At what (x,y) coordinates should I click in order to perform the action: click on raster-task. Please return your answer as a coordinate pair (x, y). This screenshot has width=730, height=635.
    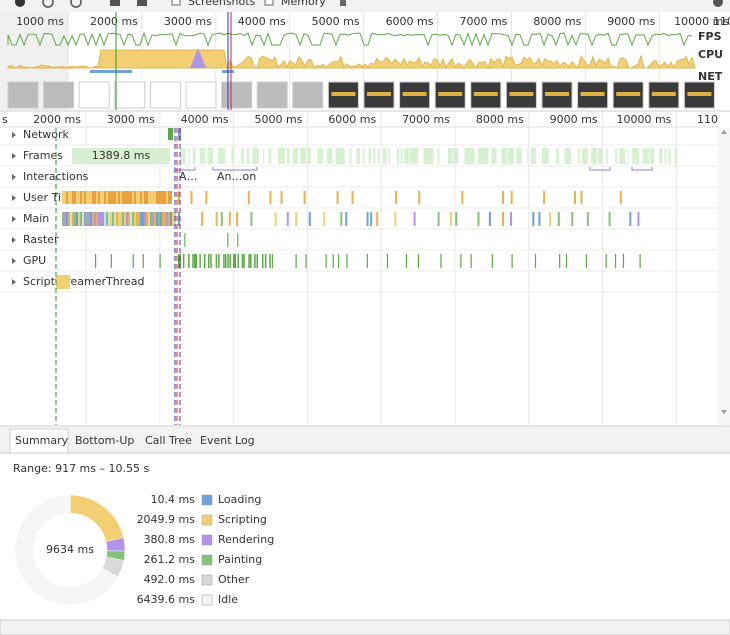
    Looking at the image, I should click on (185, 240).